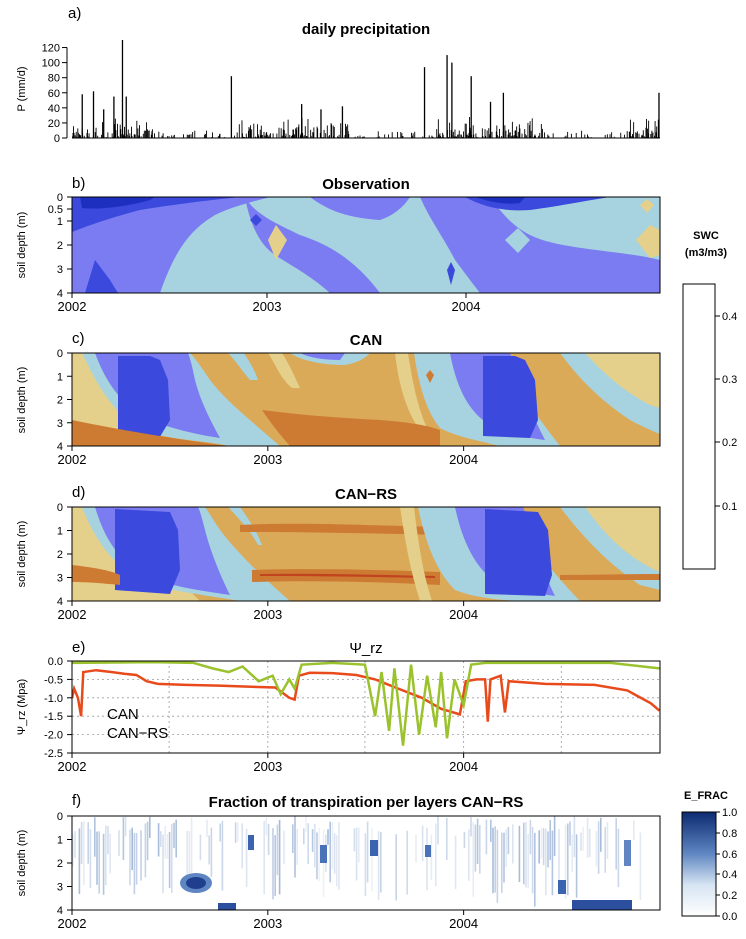 This screenshot has height=939, width=746. What do you see at coordinates (699, 864) in the screenshot?
I see `efrac-colorbar` at bounding box center [699, 864].